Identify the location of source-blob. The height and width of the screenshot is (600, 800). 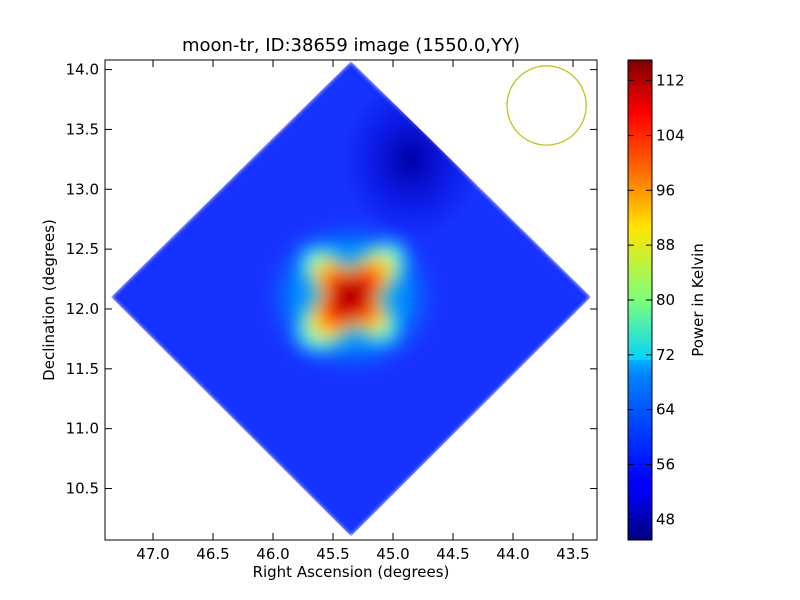
(351, 296).